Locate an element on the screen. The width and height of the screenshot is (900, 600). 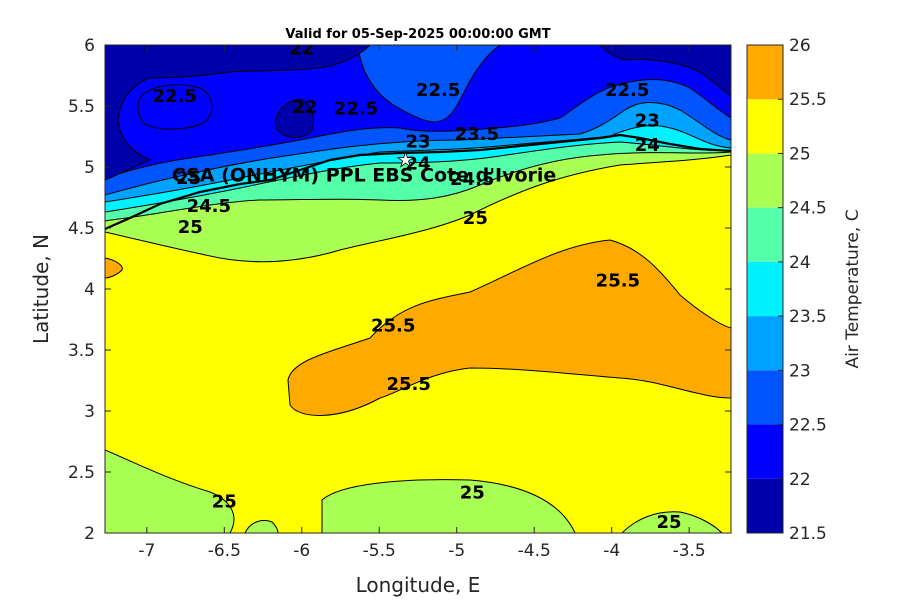
contour-label: 23.5 is located at coordinates (477, 134).